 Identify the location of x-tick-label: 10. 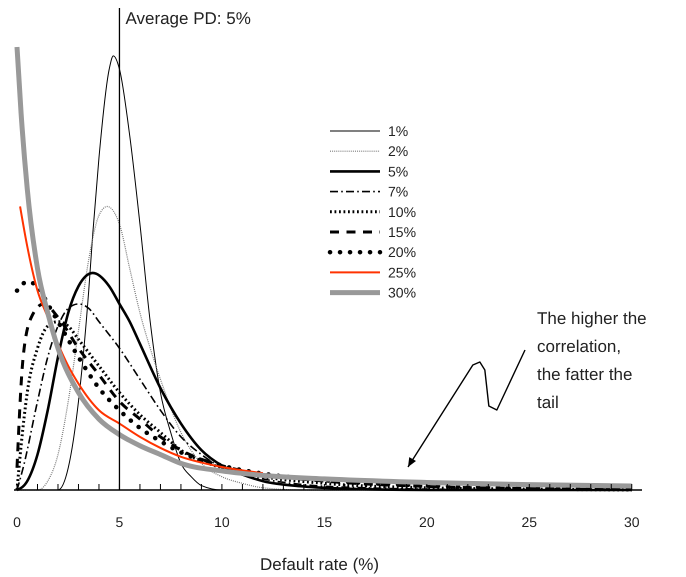
(222, 522).